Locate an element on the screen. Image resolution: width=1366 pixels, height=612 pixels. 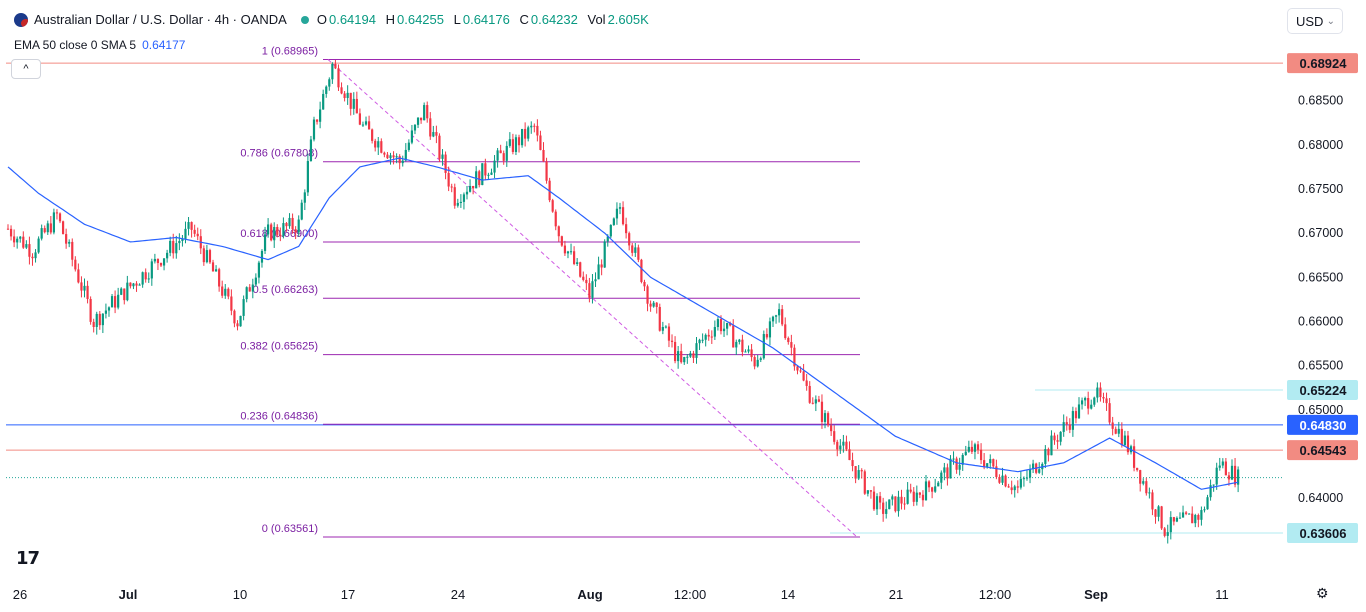
ohlc-value: 0.64194 is located at coordinates (352, 19).